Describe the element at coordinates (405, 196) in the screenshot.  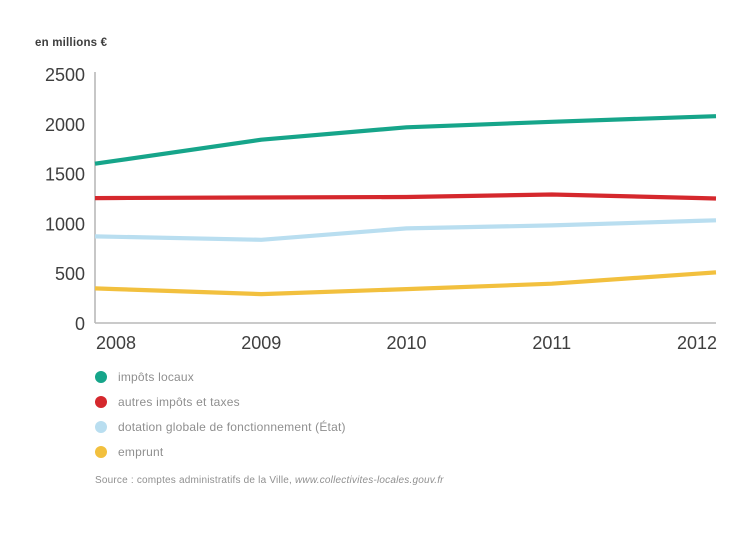
I see `series-line-autres-imp-ts-et-taxes` at that location.